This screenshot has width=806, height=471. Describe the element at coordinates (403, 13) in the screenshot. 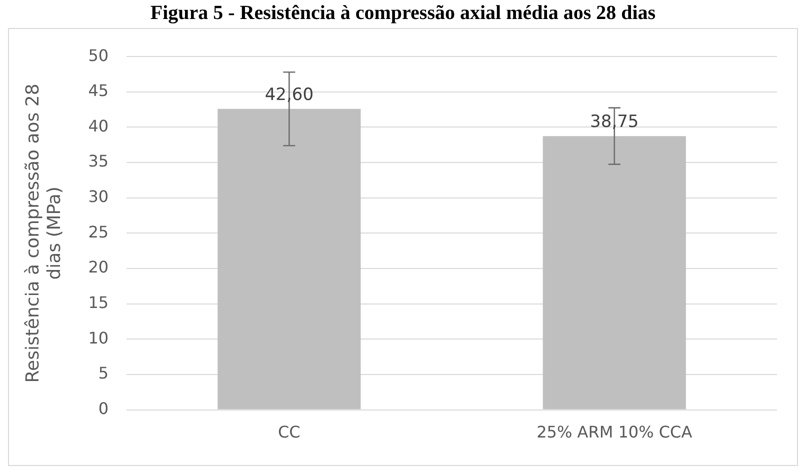

I see `chart-title: Figura 5 - Resistência à compressão axial média aos 28 dias` at that location.